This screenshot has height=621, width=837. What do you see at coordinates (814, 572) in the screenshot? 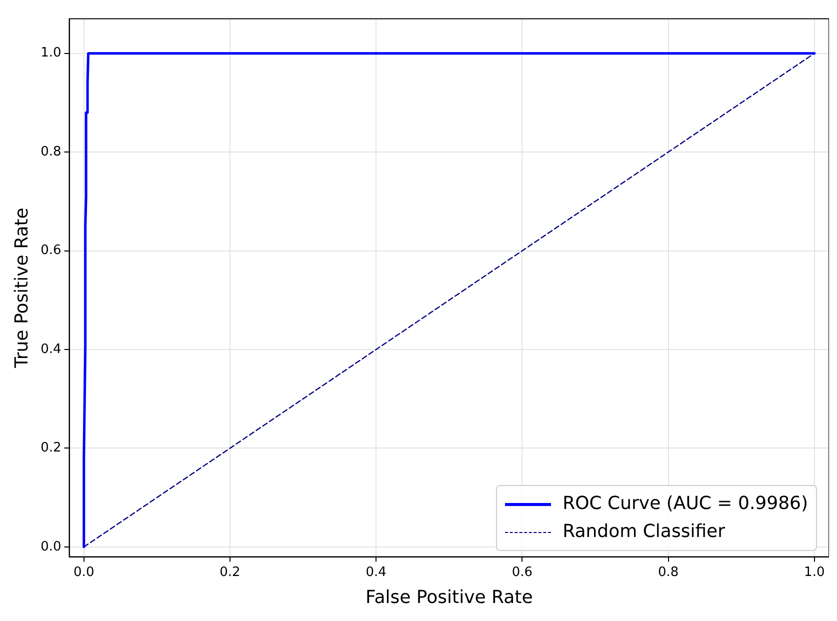
I see `x-tick-label: 1.0` at bounding box center [814, 572].